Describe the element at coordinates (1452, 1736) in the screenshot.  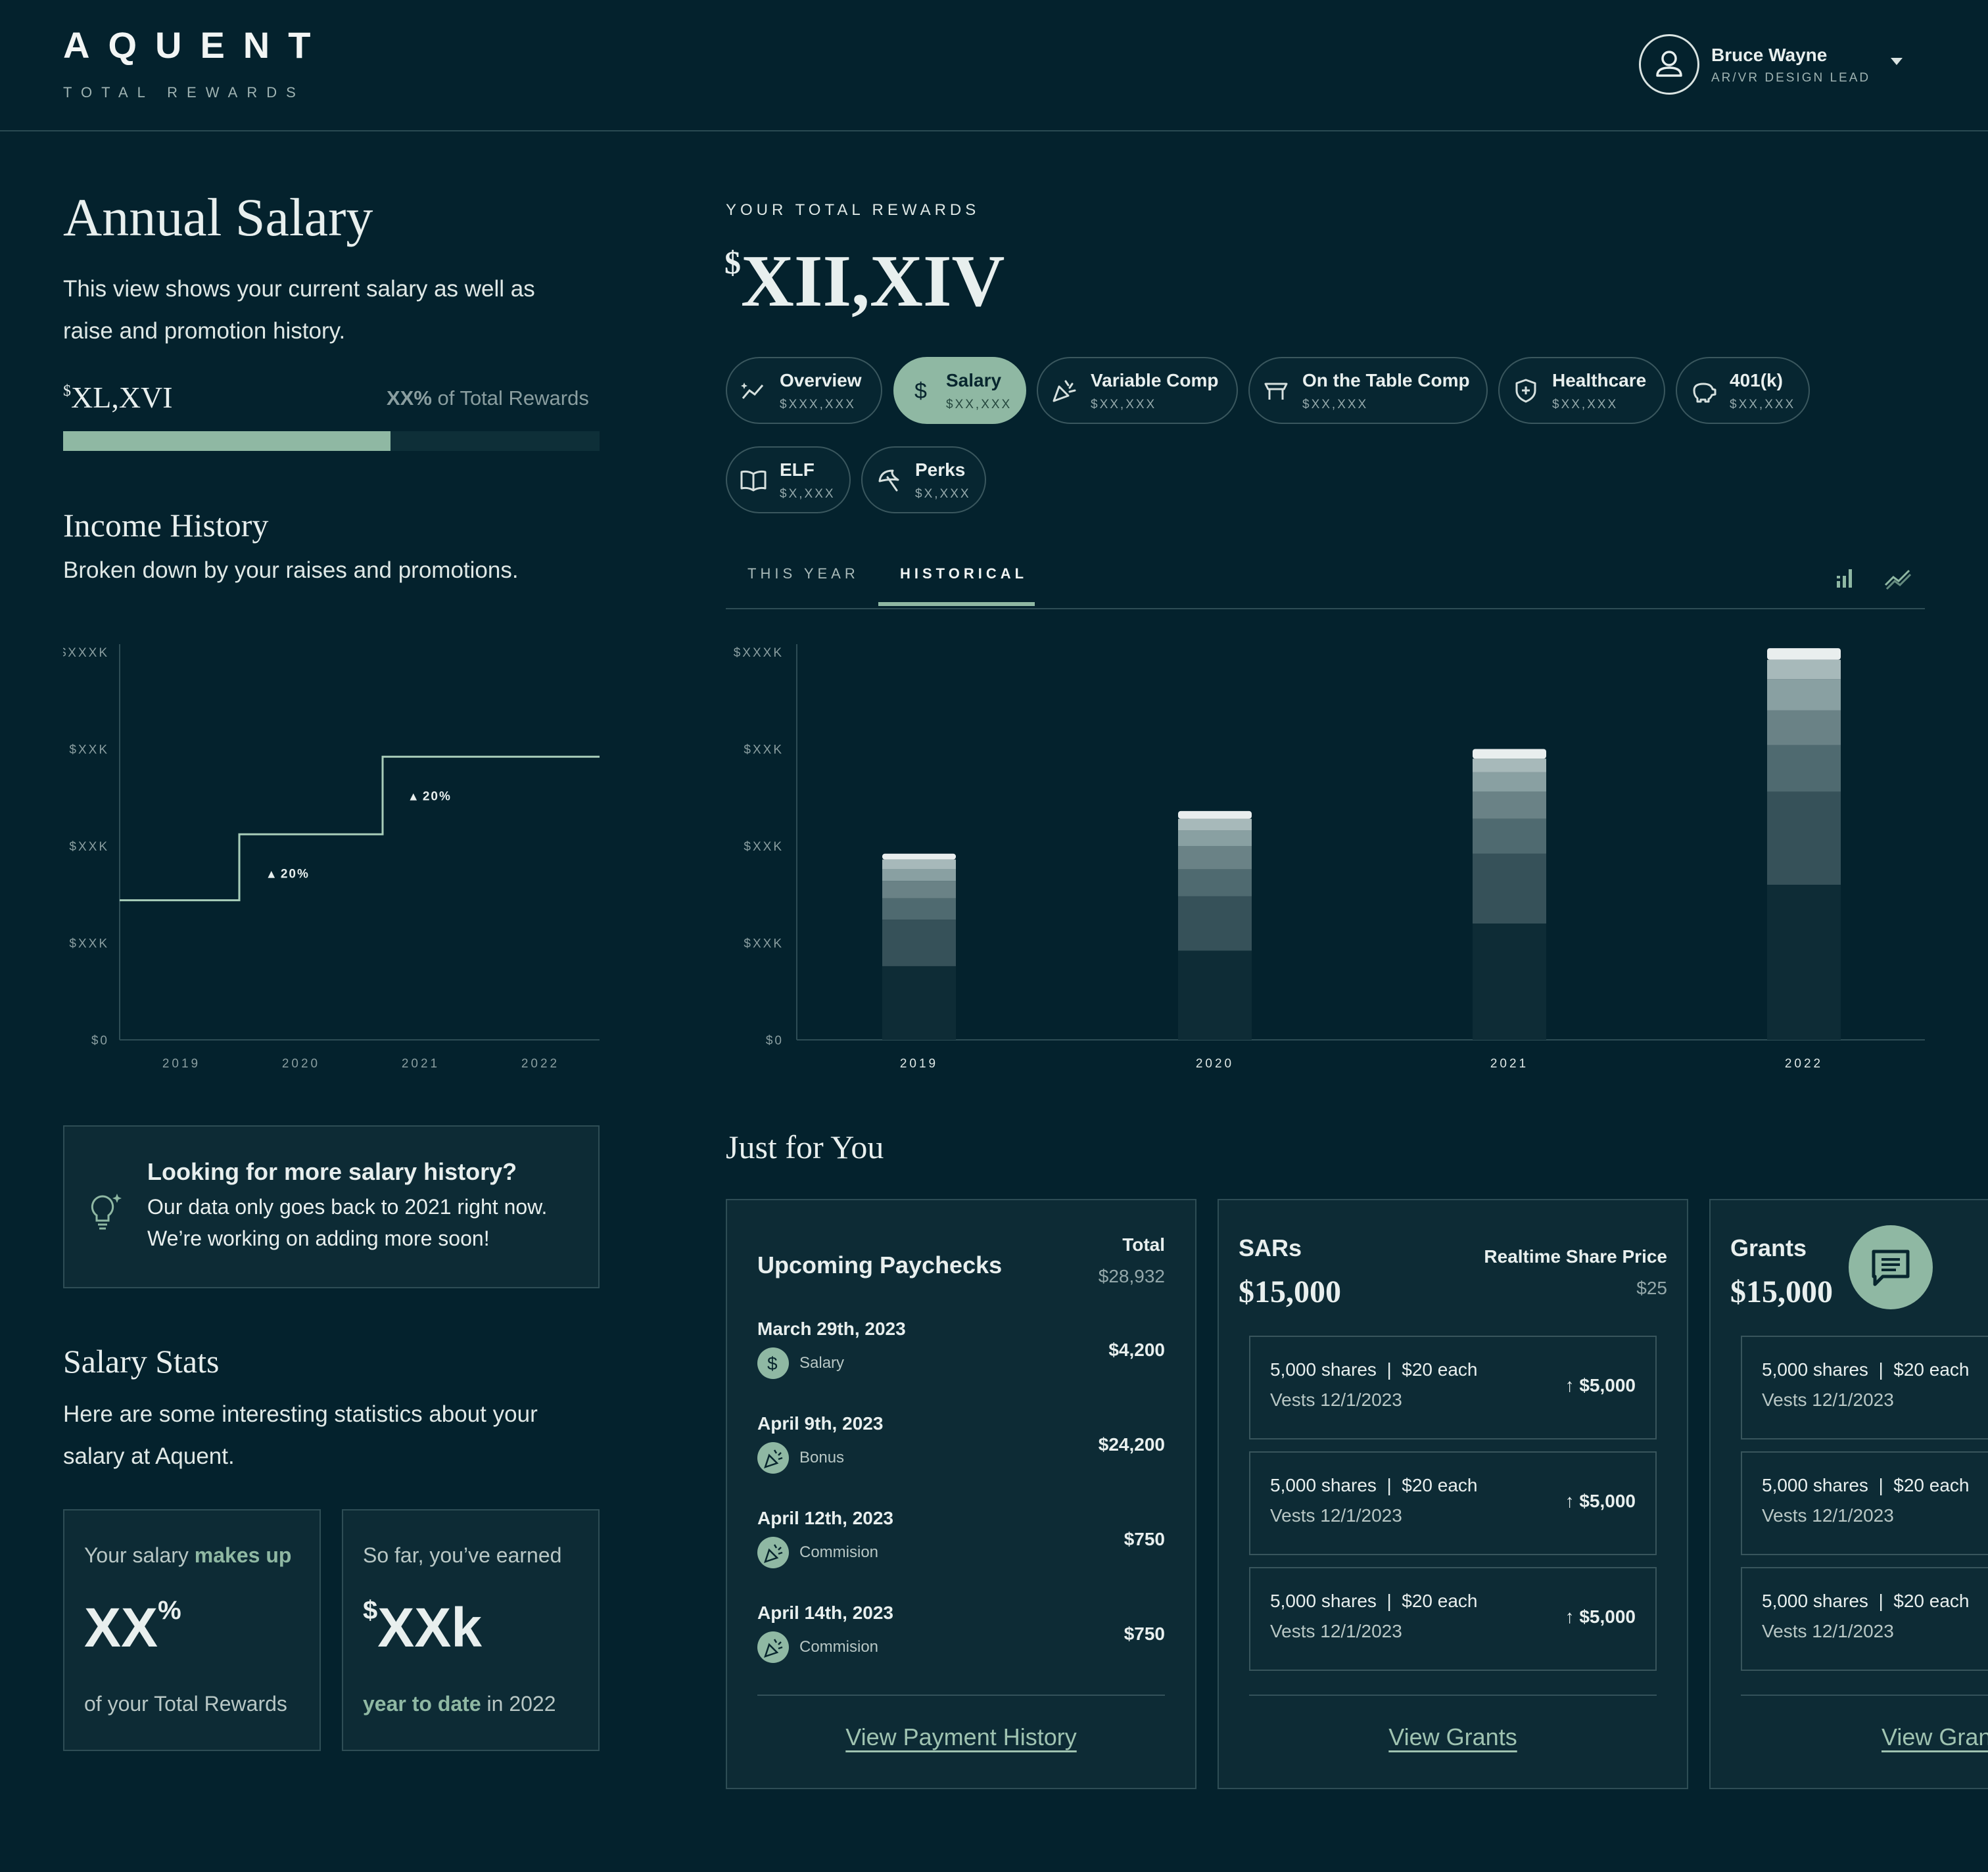
I see `view-grants-link: View Grants` at that location.